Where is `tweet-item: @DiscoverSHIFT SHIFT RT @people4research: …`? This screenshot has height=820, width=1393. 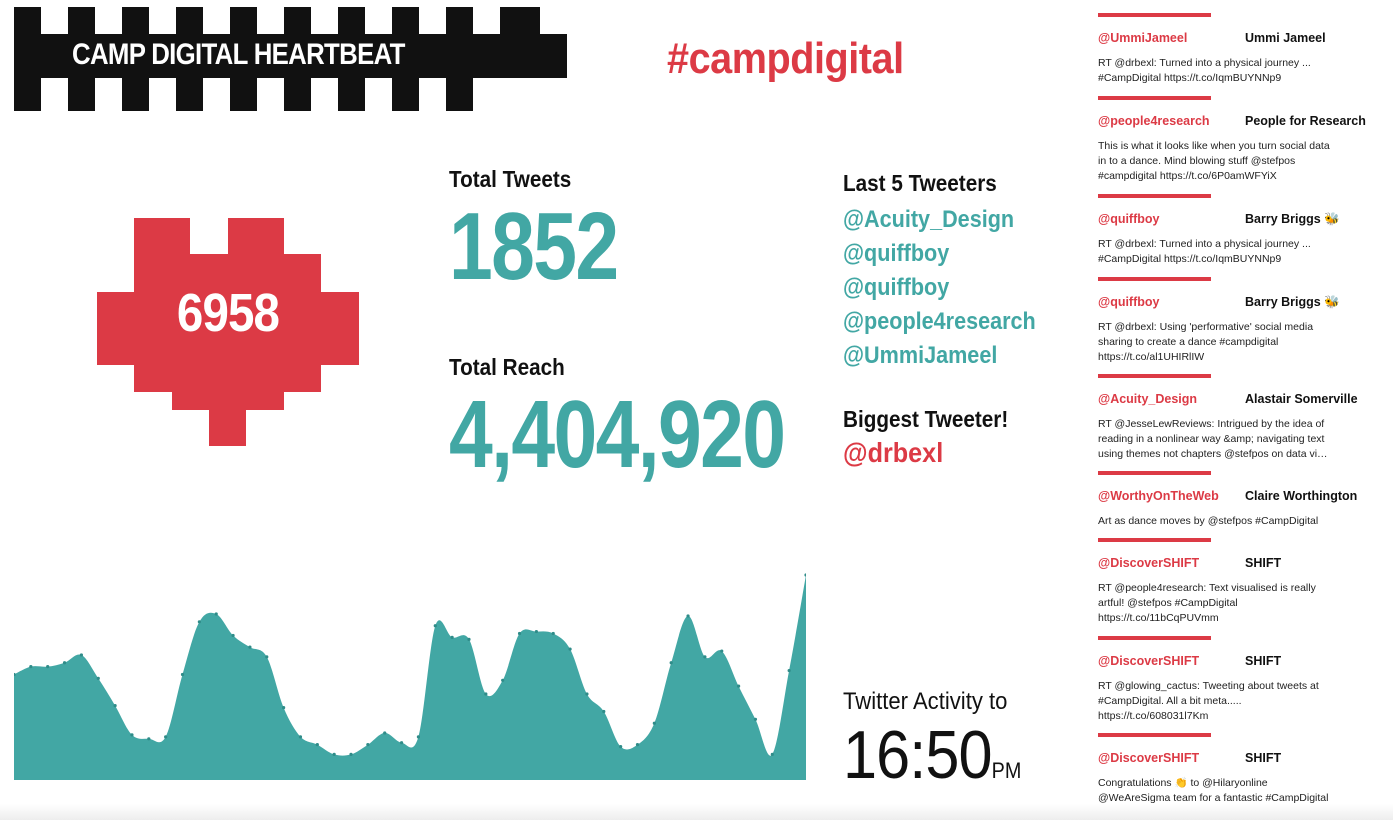 tweet-item: @DiscoverSHIFT SHIFT RT @people4research: … is located at coordinates (1212, 582).